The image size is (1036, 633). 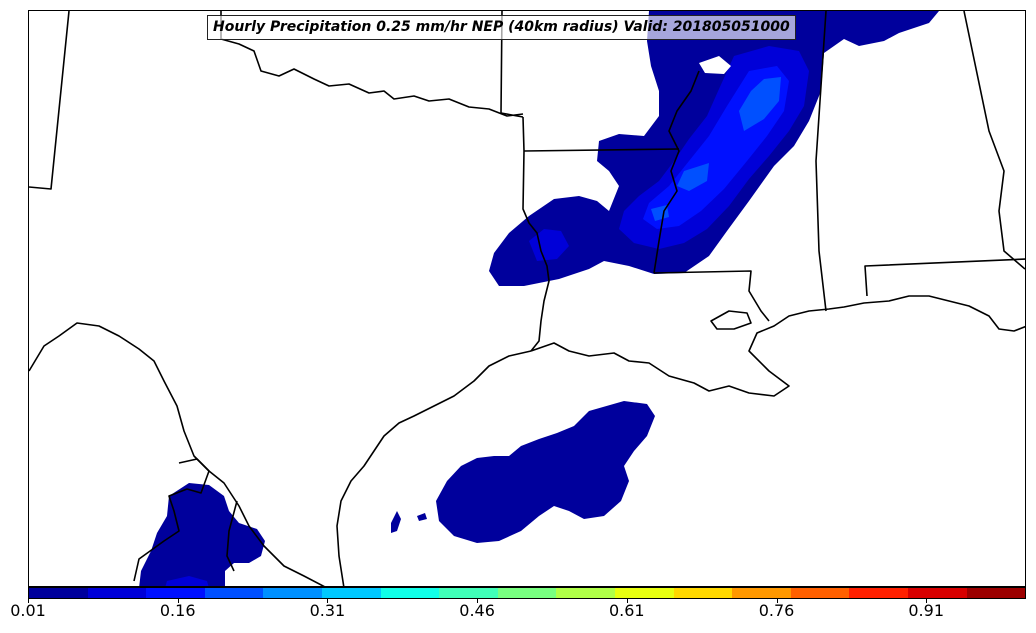 I want to click on colorbar-tick-label: 0.91, so click(x=926, y=610).